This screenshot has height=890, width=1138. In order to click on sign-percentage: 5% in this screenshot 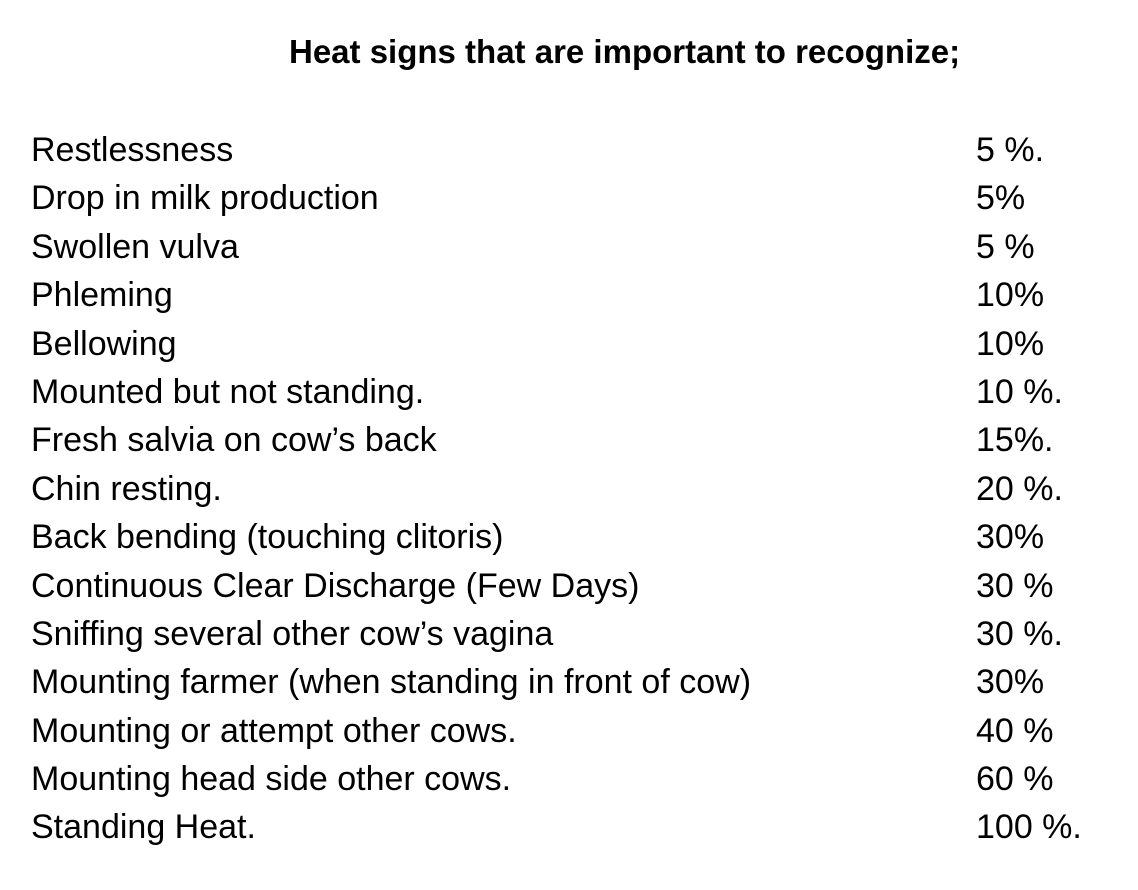, I will do `click(1001, 198)`.